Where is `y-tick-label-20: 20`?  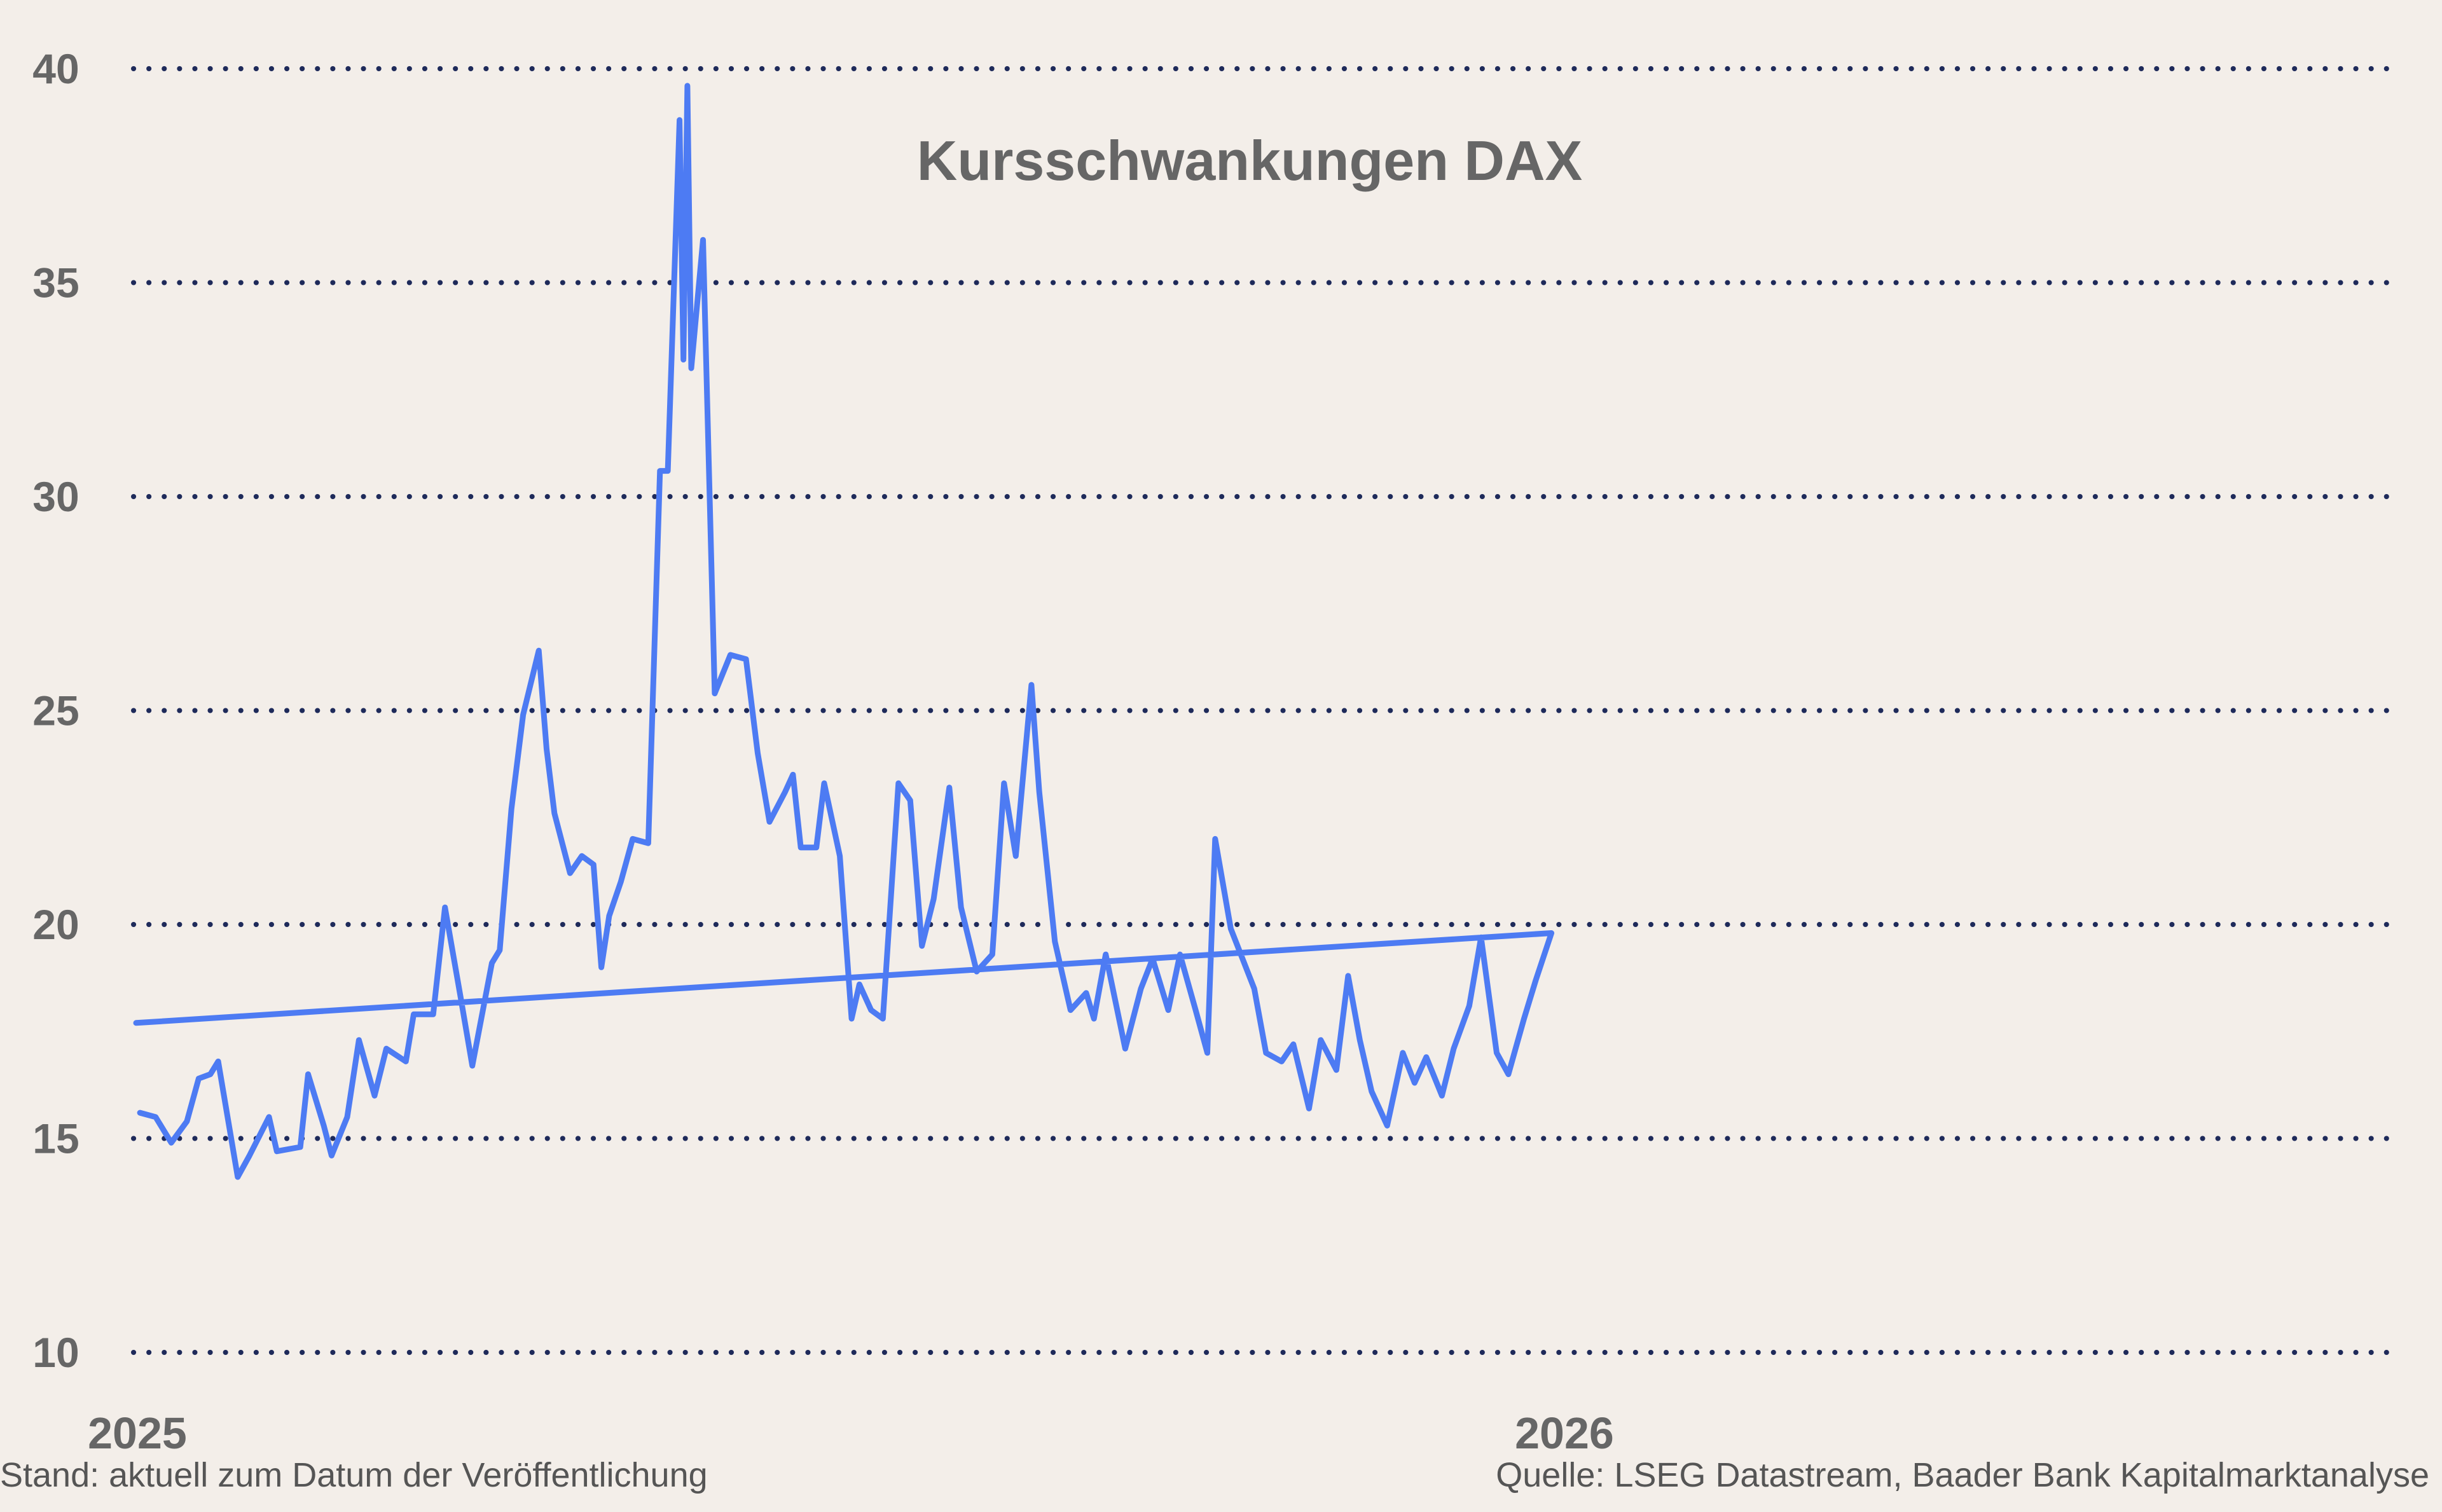 y-tick-label-20: 20 is located at coordinates (55, 924).